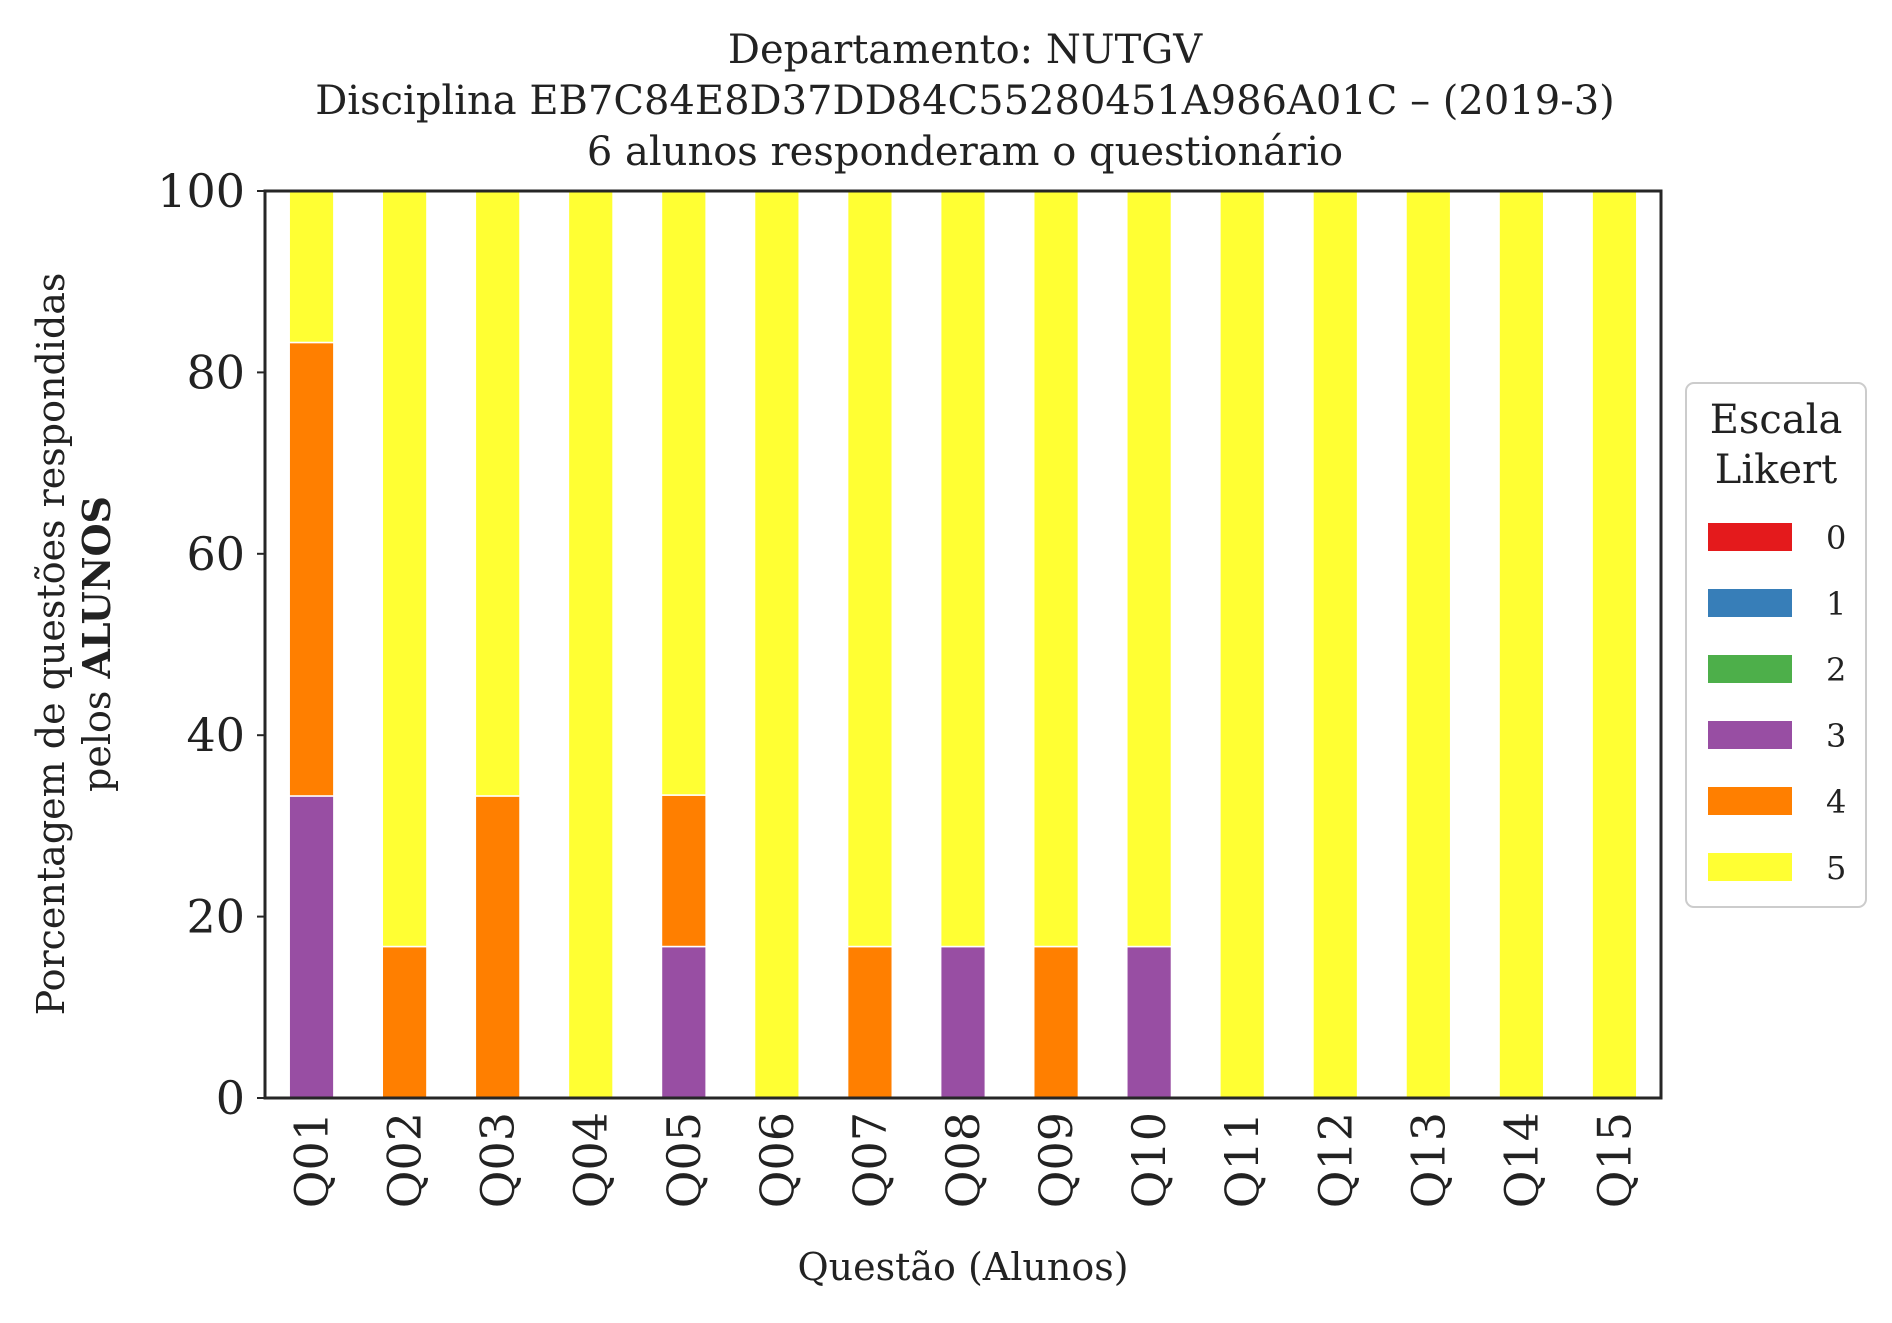 The height and width of the screenshot is (1323, 1892). What do you see at coordinates (870, 1160) in the screenshot?
I see `x-tick-label-q07: Q07` at bounding box center [870, 1160].